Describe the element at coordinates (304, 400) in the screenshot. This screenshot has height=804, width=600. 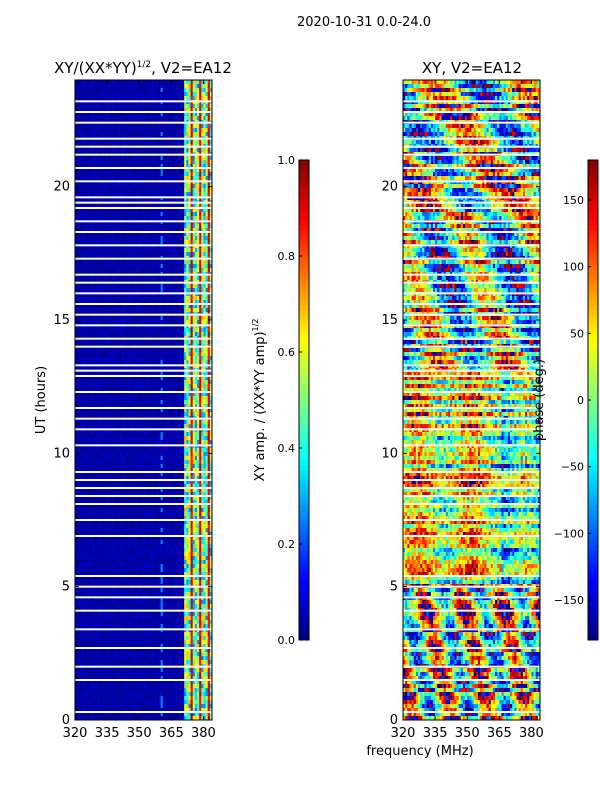
I see `amplitude-colorbar-gradient` at that location.